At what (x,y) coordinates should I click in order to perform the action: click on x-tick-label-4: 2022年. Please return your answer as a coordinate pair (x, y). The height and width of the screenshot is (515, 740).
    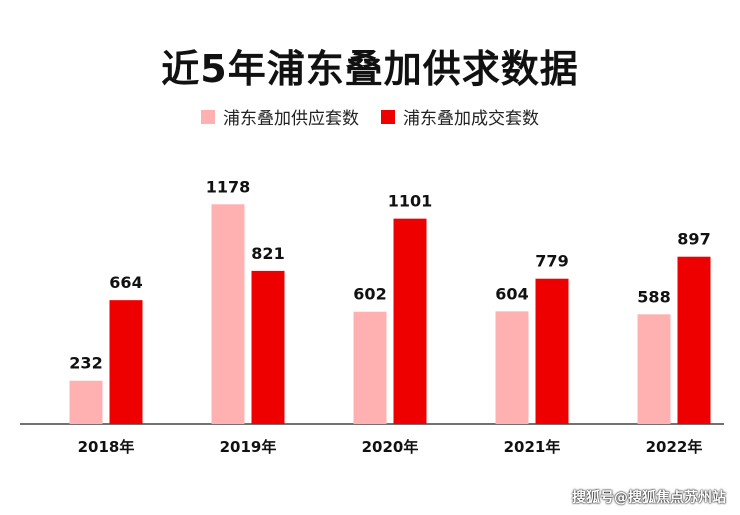
    Looking at the image, I should click on (674, 447).